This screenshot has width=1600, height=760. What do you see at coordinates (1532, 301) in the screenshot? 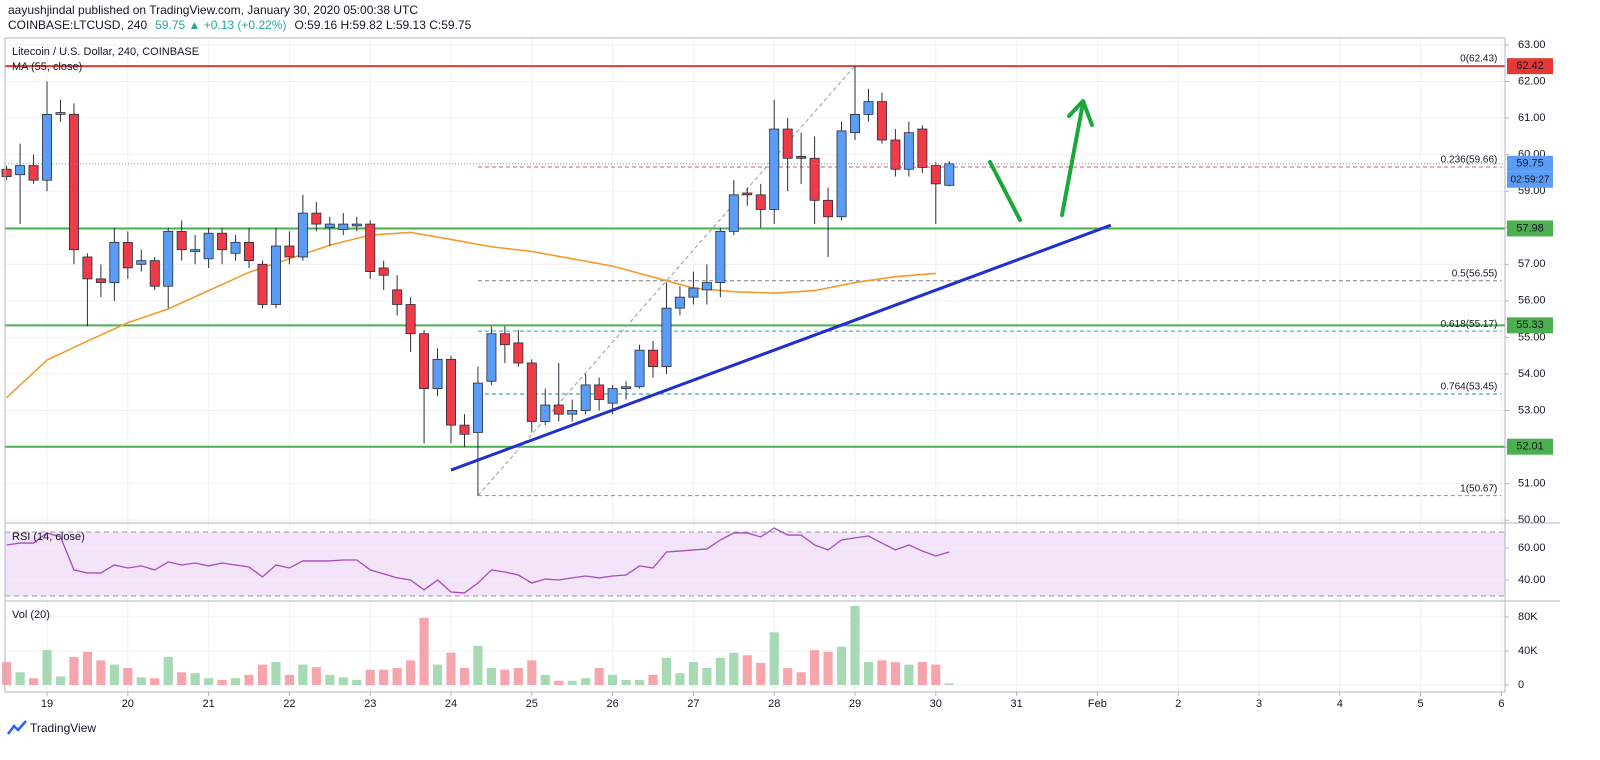
I see `y-tick-label: 56.00` at bounding box center [1532, 301].